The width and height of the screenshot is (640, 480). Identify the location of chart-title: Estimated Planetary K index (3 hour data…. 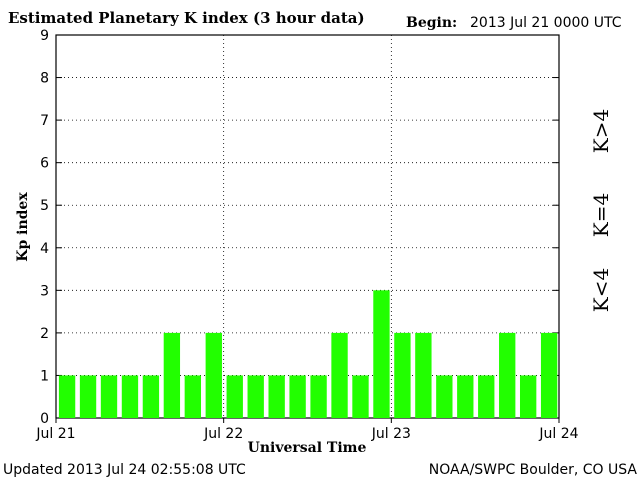
(186, 18).